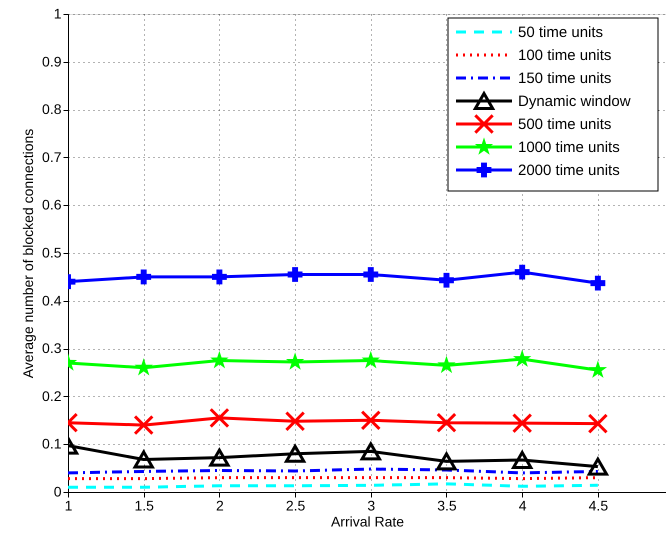  Describe the element at coordinates (144, 506) in the screenshot. I see `x-tick-label: 1.5` at that location.